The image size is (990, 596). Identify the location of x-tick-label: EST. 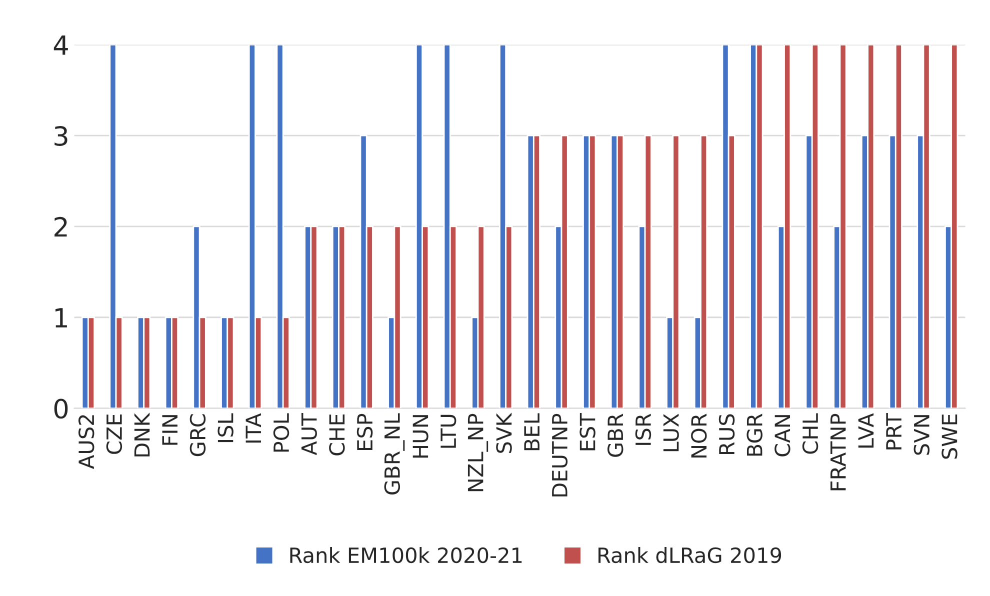
(588, 431).